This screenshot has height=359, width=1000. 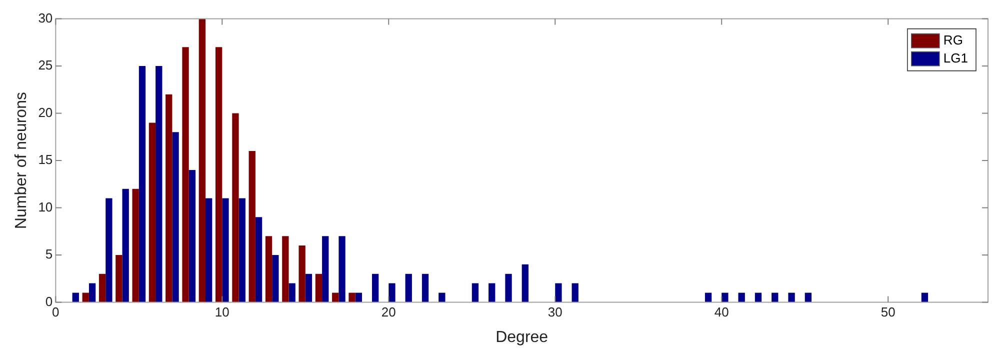 What do you see at coordinates (955, 58) in the screenshot?
I see `legend-label: LG1` at bounding box center [955, 58].